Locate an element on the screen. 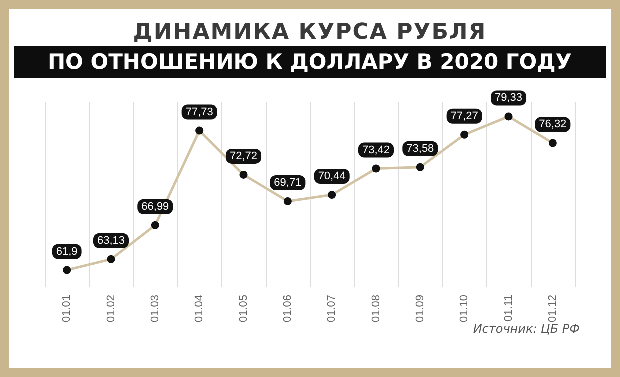 The height and width of the screenshot is (377, 620). x-tick-label: 01.06 is located at coordinates (288, 309).